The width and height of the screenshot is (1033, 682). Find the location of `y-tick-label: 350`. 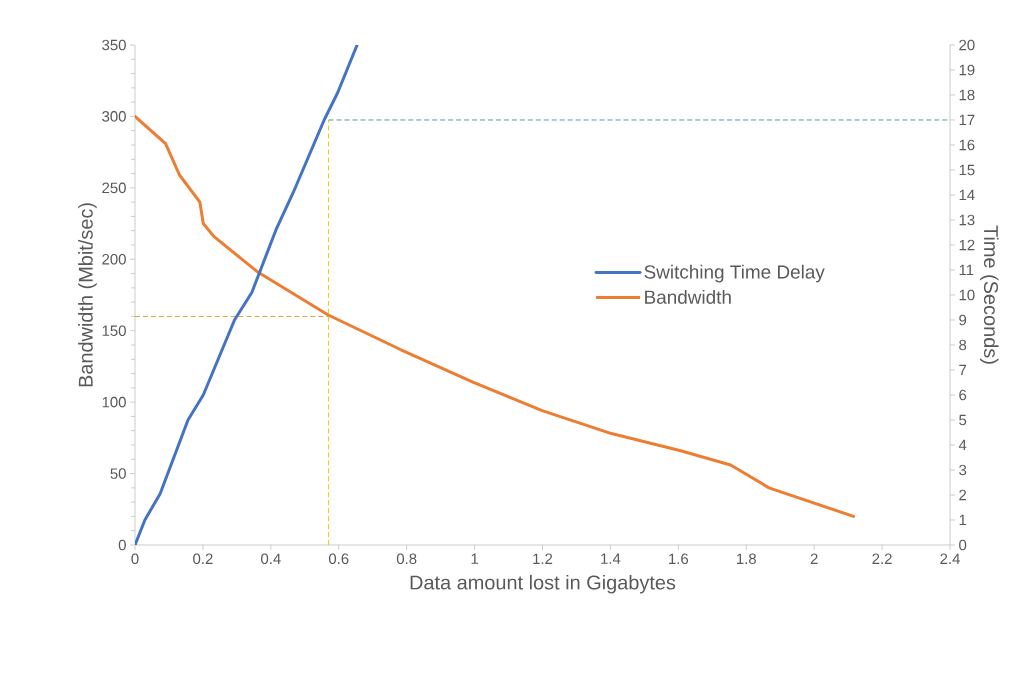

y-tick-label: 350 is located at coordinates (114, 45).